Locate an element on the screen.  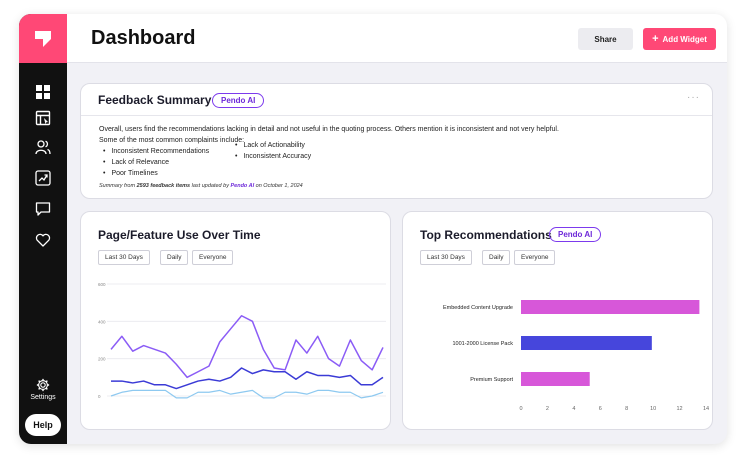
recommendations-title: Top Recommendations is located at coordinates (486, 235).